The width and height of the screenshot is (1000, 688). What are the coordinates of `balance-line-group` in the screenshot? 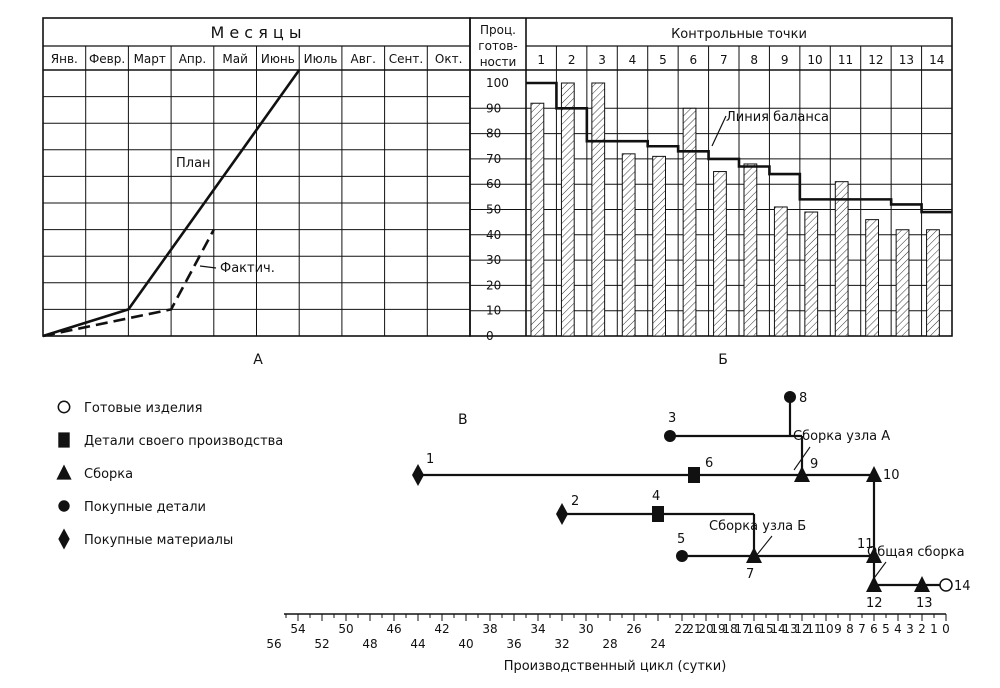 It's located at (739, 147).